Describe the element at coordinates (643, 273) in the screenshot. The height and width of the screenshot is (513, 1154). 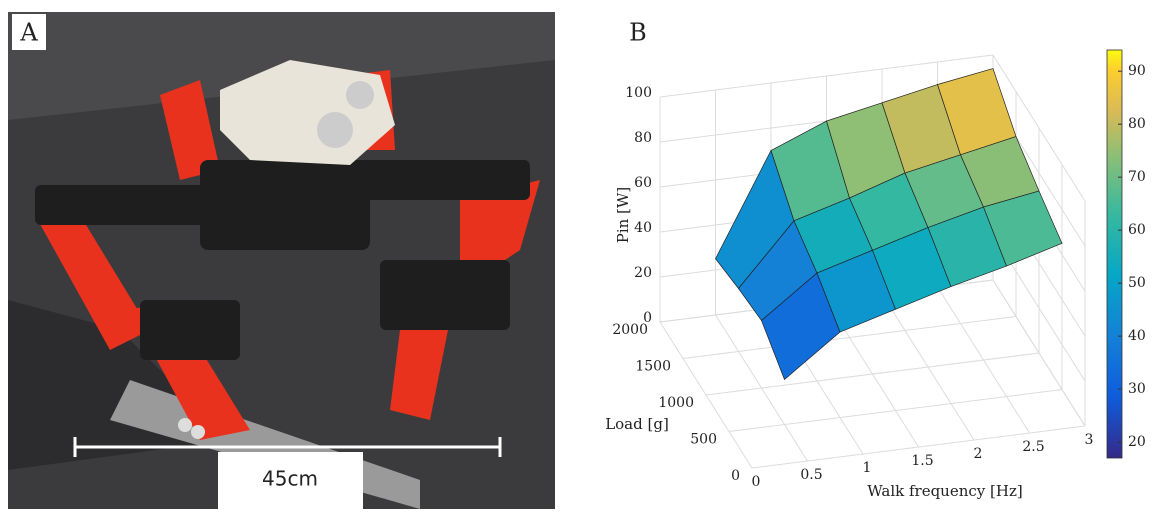
I see `z-tick-label: 20` at that location.